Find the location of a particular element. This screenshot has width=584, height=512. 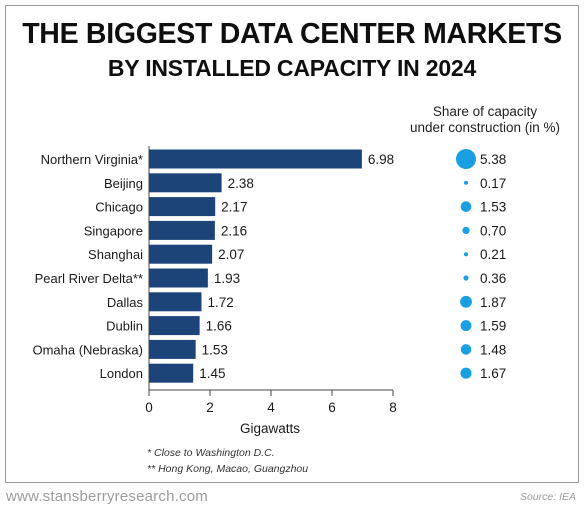

category-label: Omaha (Nebraska) is located at coordinates (87, 349).